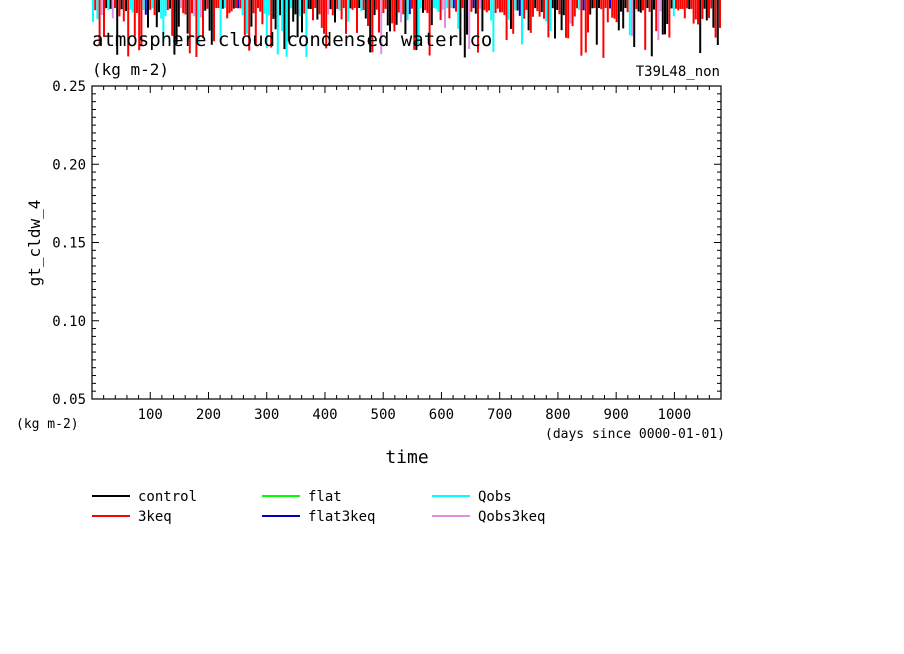 This screenshot has height=654, width=904. Describe the element at coordinates (406, 457) in the screenshot. I see `x-axis-label: time` at that location.